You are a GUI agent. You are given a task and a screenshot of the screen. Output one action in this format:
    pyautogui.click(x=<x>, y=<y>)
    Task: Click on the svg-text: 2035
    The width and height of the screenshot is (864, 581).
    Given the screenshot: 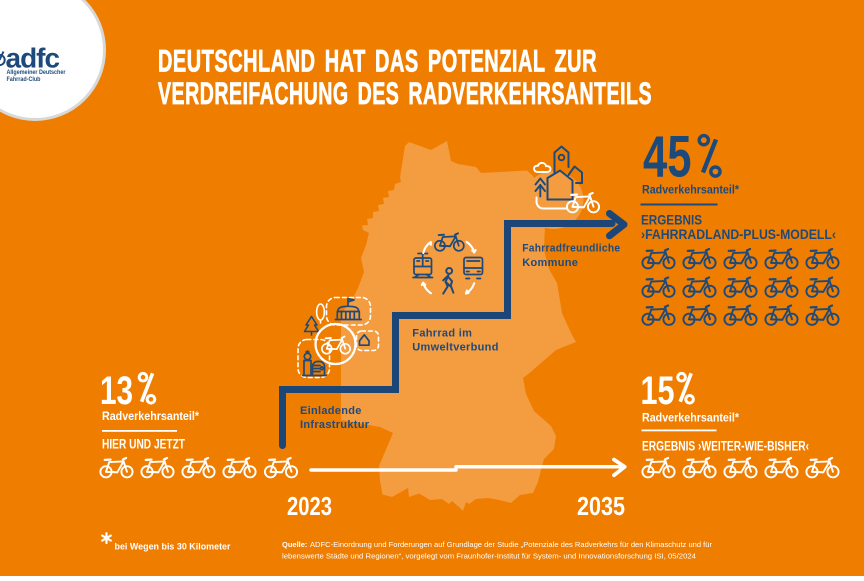 What is the action you would take?
    pyautogui.click(x=601, y=506)
    